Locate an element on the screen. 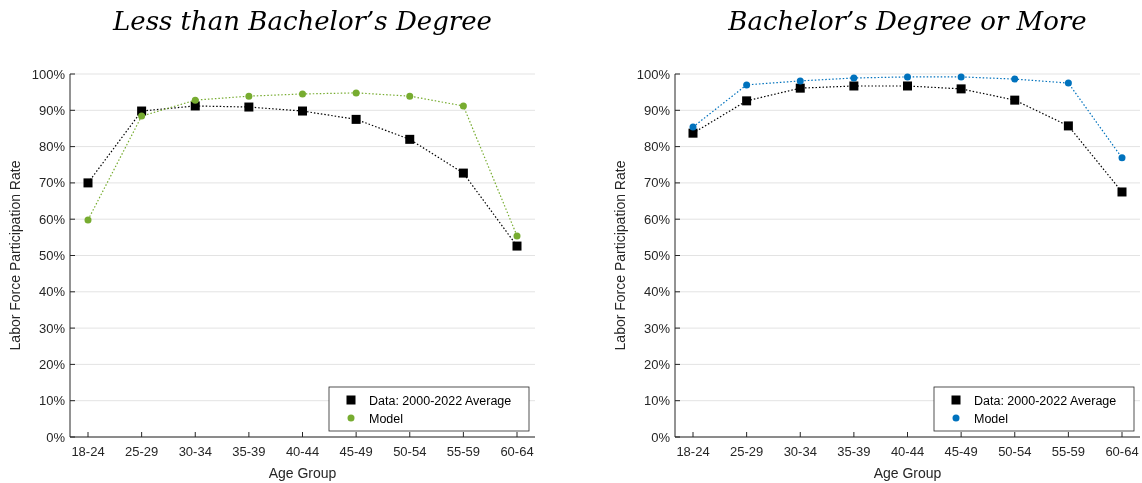 This screenshot has width=1142, height=483. chart-title: Less than Bachelor’s Degree is located at coordinates (302, 21).